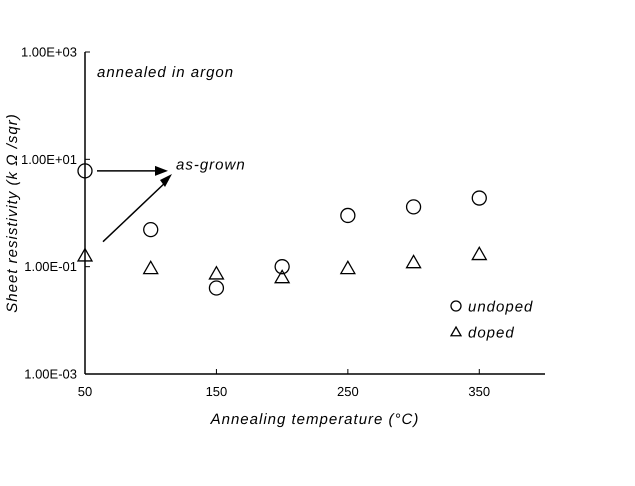  What do you see at coordinates (48, 52) in the screenshot?
I see `y-tick-label: 1.00E+03` at bounding box center [48, 52].